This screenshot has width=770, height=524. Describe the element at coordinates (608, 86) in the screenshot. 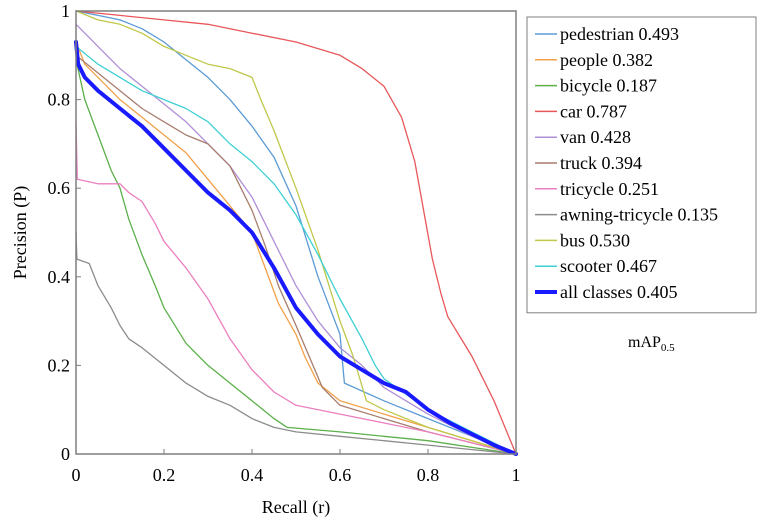

I see `legend-label: bicycle 0.187` at that location.